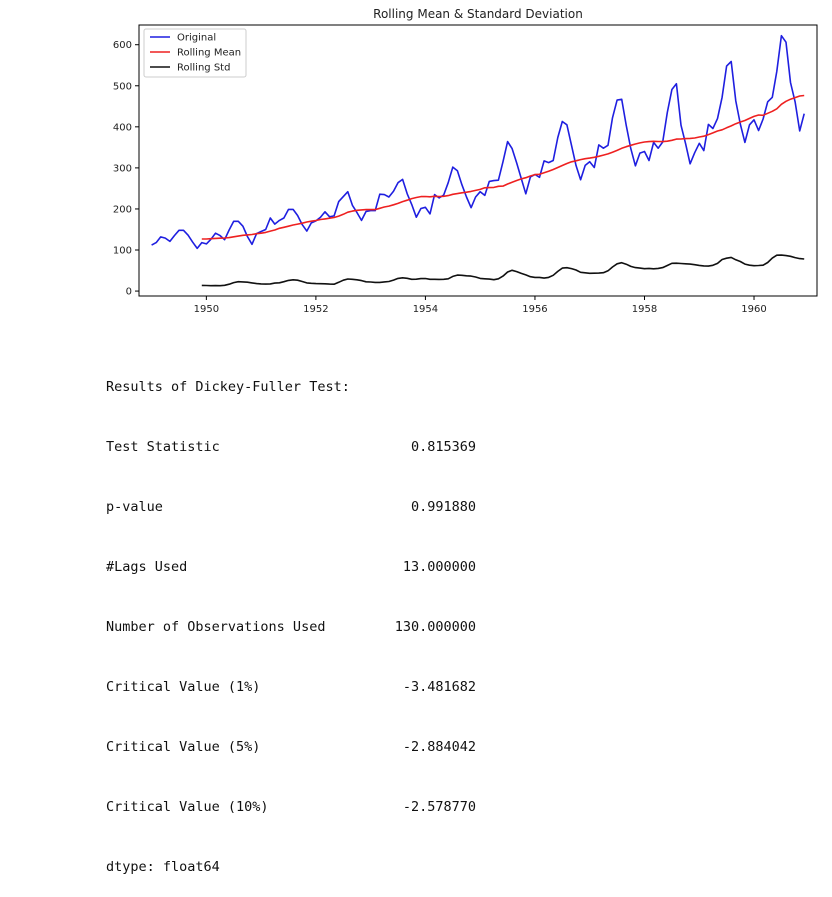 This screenshot has height=897, width=832. I want to click on results-header: Results of Dickey-Fuller Test:, so click(228, 387).